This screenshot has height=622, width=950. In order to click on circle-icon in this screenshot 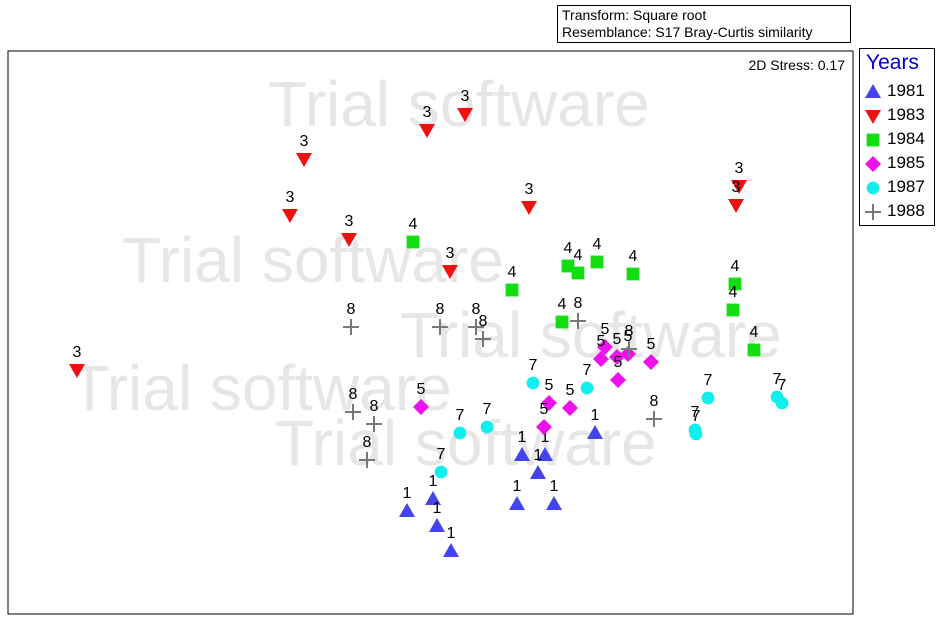, I will do `click(873, 188)`.